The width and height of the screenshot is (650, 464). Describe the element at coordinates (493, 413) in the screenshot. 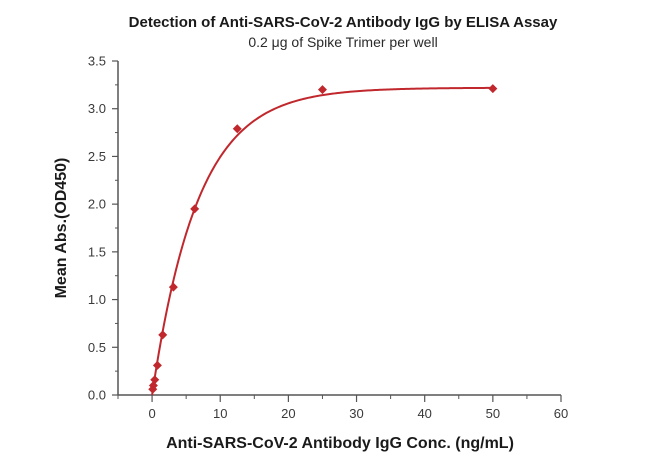

I see `x-tick-label: 50` at that location.